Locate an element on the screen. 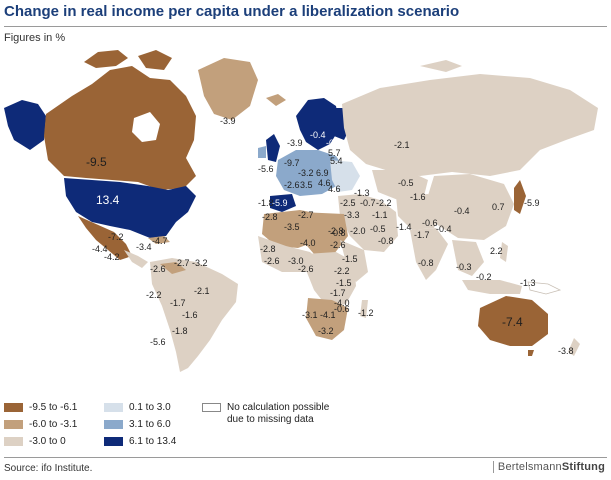 The height and width of the screenshot is (480, 611). region-australia is located at coordinates (513, 321).